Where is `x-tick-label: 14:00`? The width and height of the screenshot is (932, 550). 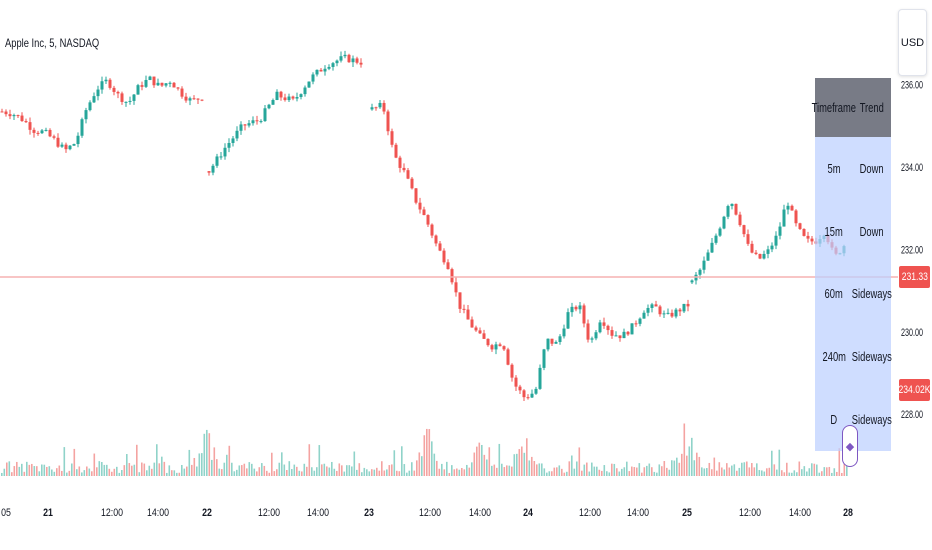 x-tick-label: 14:00 is located at coordinates (800, 513).